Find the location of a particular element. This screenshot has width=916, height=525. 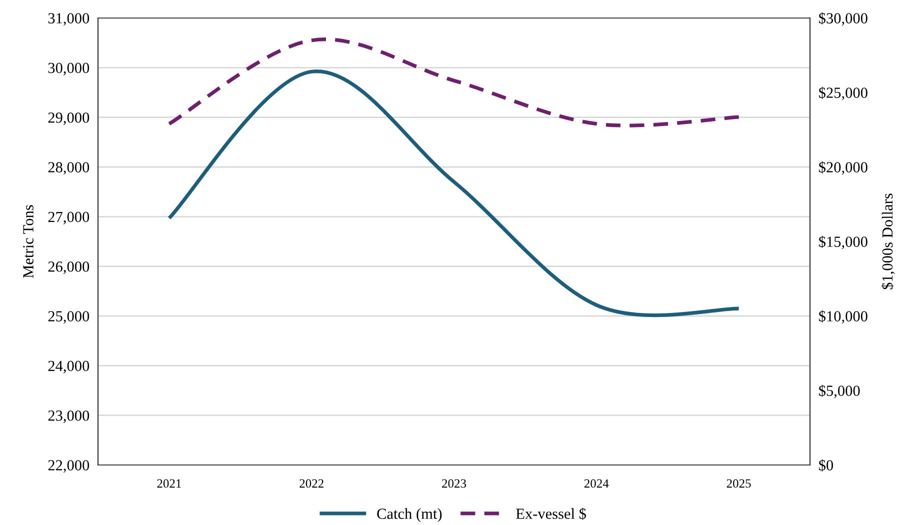

y-tick-label: 28,000 is located at coordinates (69, 168).